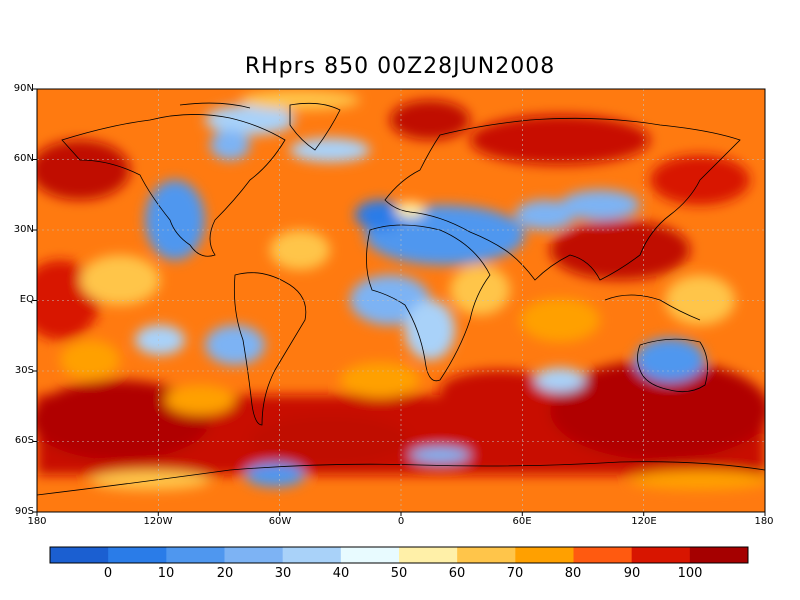 This screenshot has width=800, height=600. I want to click on colorbar-label: 30, so click(283, 573).